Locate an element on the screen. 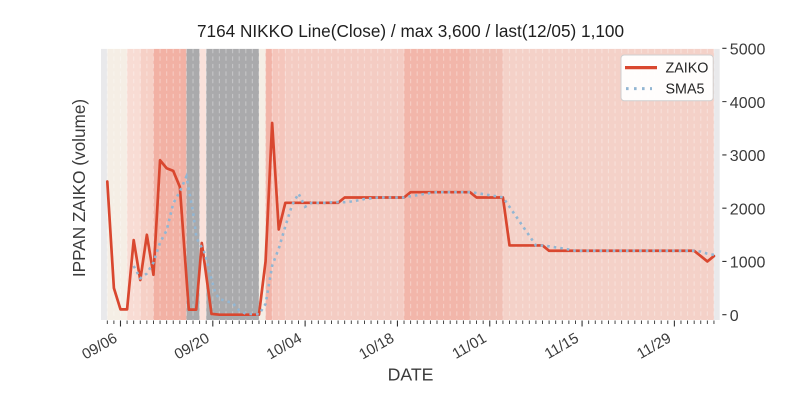 This screenshot has width=800, height=405. svg-text: 3000 is located at coordinates (748, 156).